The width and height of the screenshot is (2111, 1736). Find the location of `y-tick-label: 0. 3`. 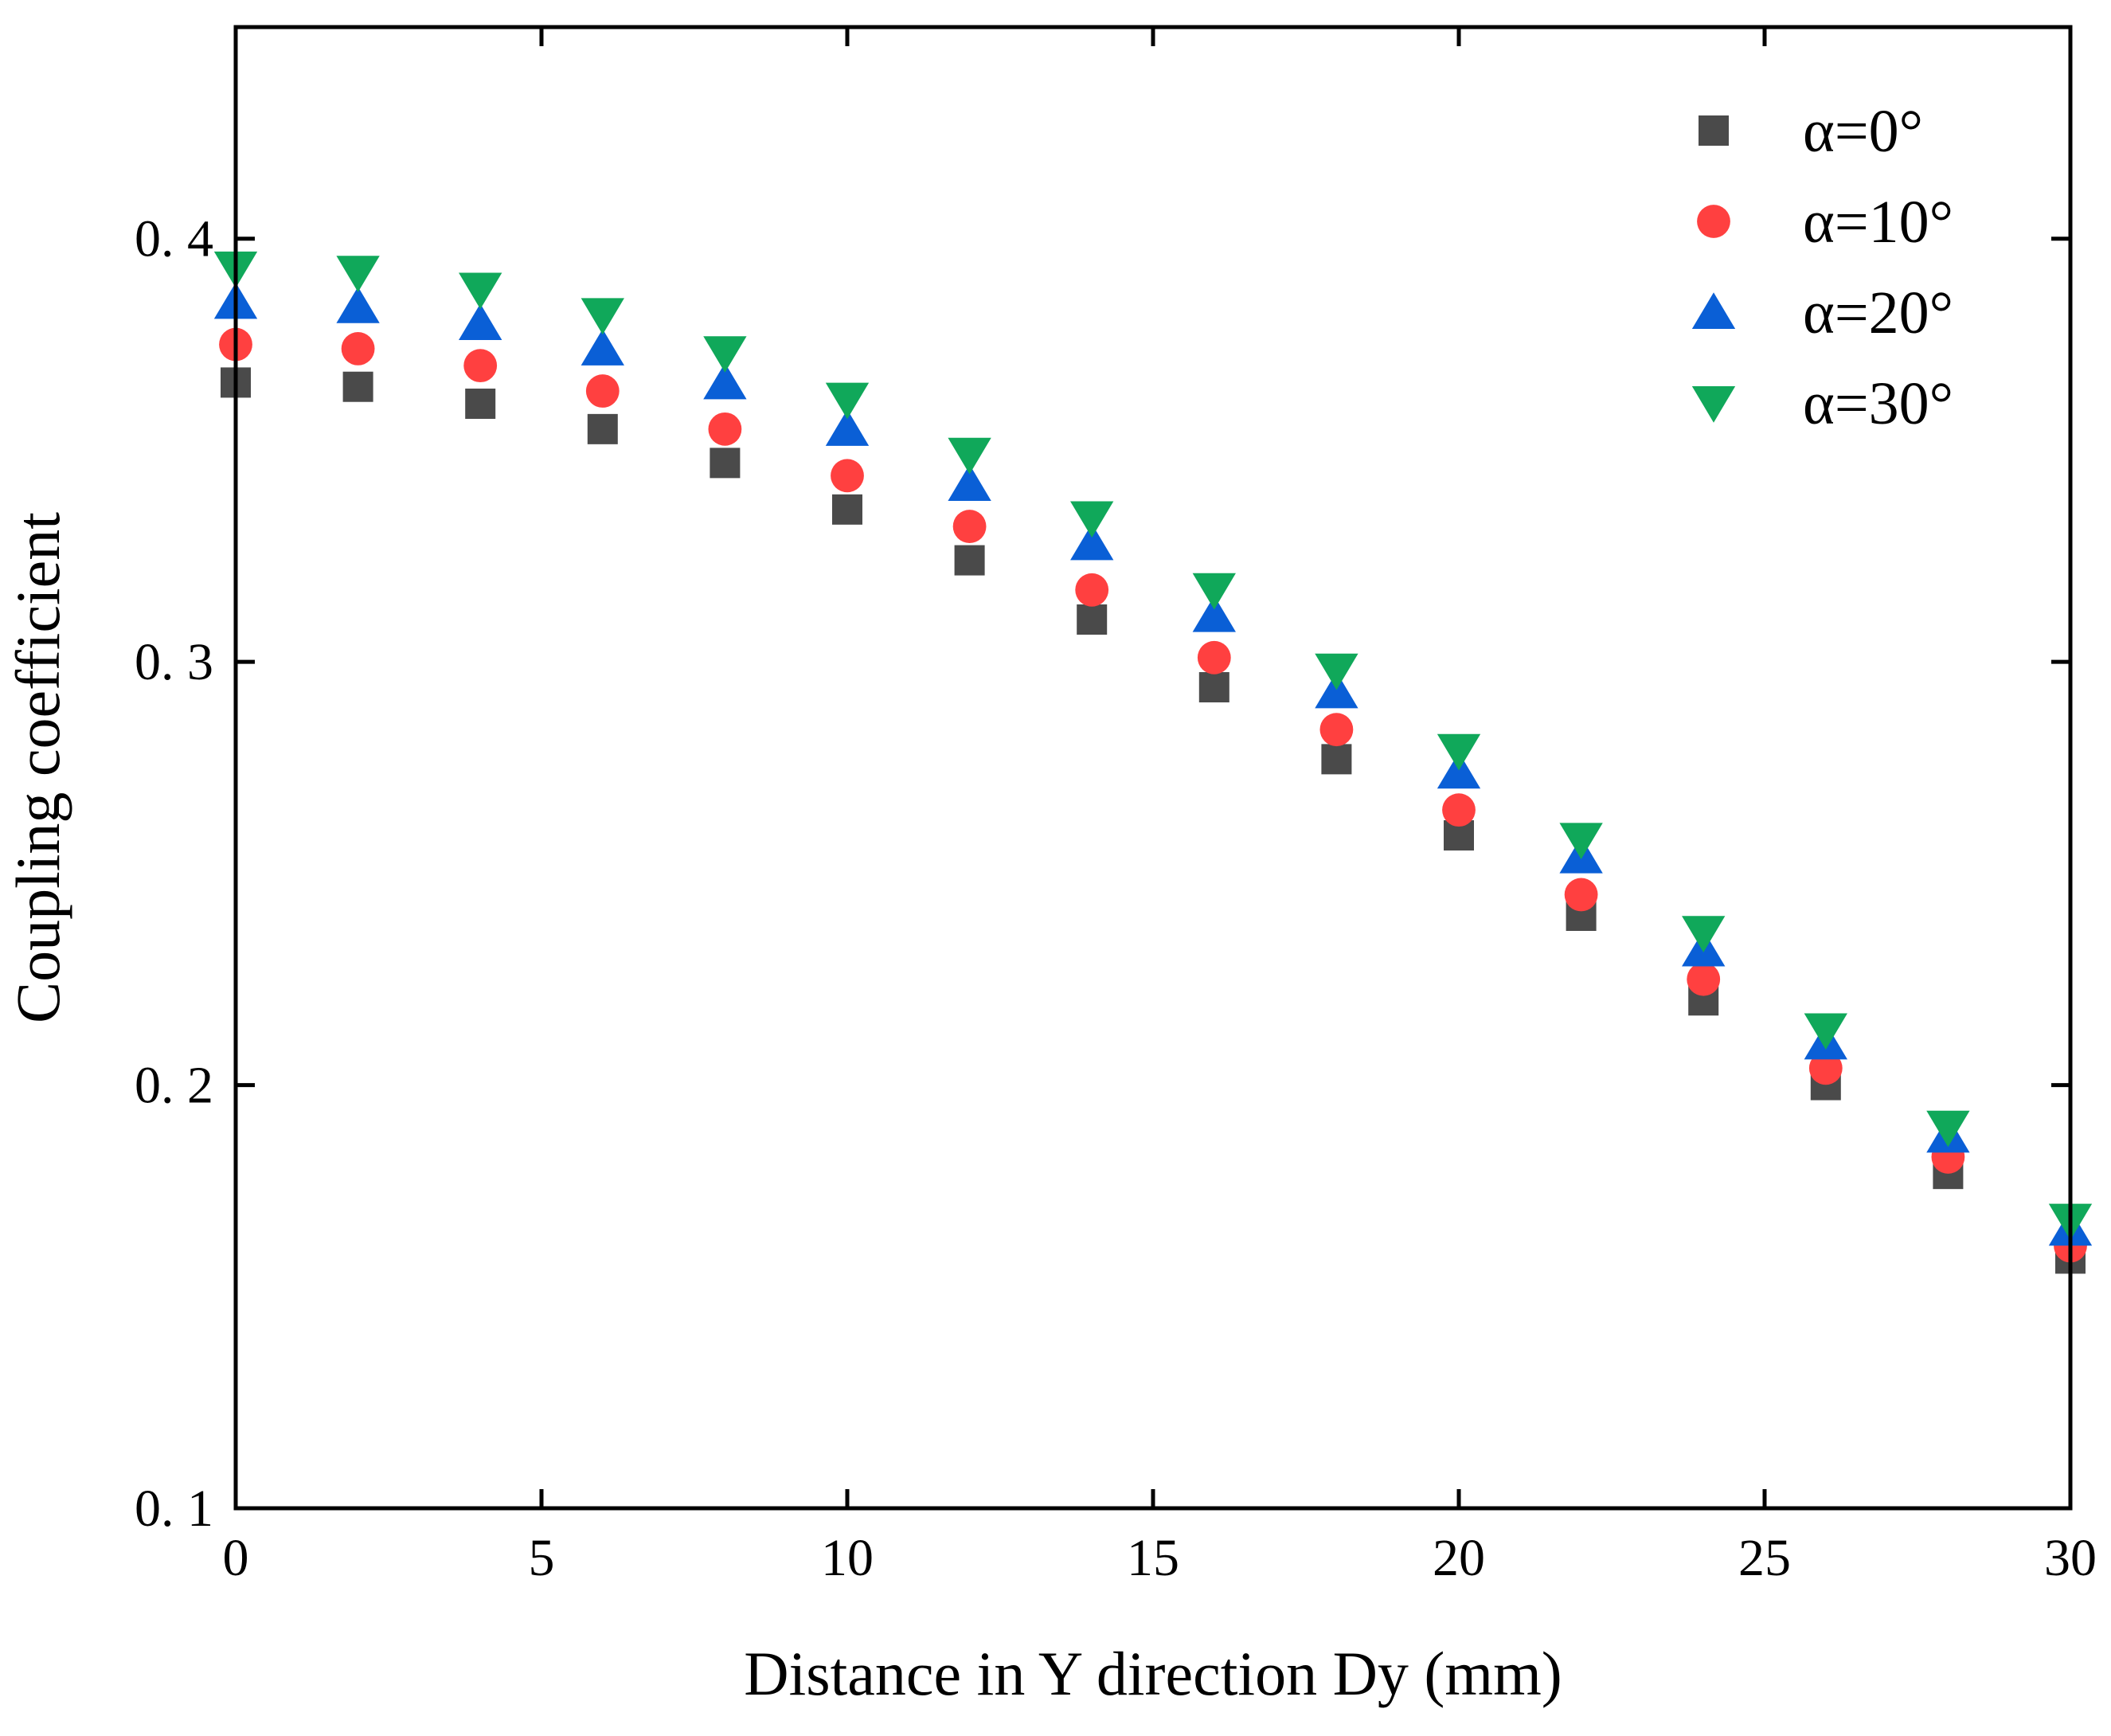

y-tick-label: 0. 3 is located at coordinates (174, 662).